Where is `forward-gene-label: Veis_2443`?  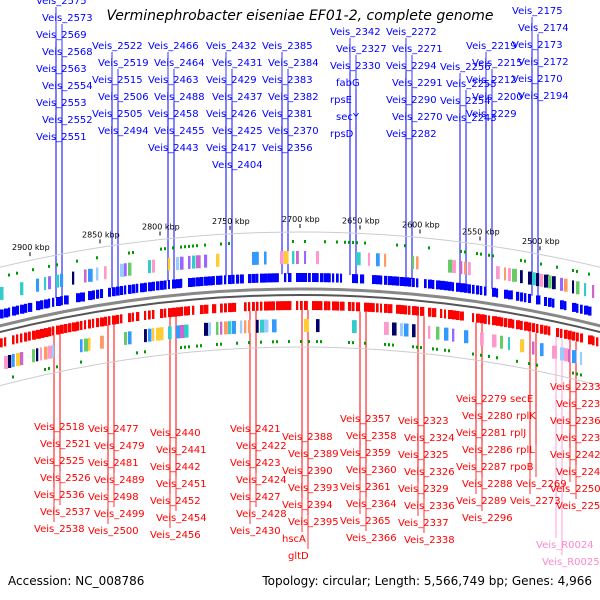
forward-gene-label: Veis_2443 is located at coordinates (173, 148).